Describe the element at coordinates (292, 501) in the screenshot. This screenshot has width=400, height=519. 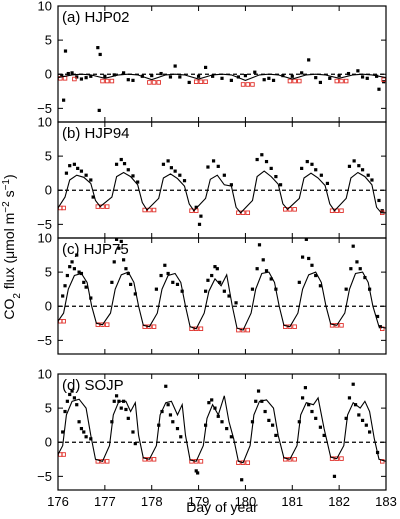
I see `x-tick-label: 181` at that location.